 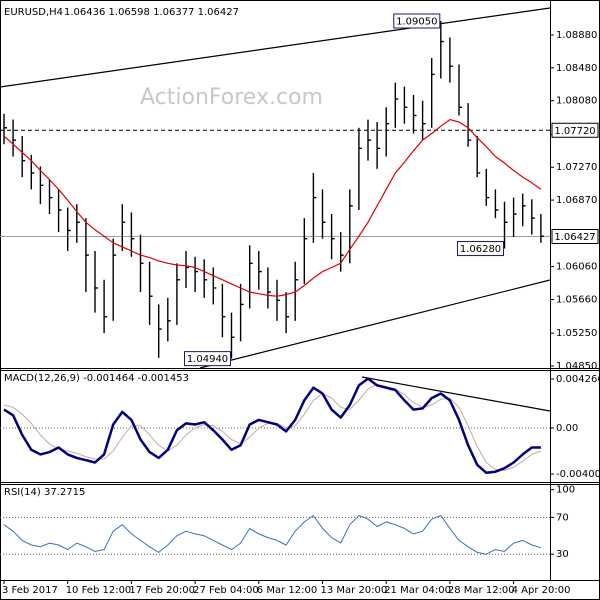 I want to click on x-tick-label: 6 Mar 12:00, so click(x=287, y=590).